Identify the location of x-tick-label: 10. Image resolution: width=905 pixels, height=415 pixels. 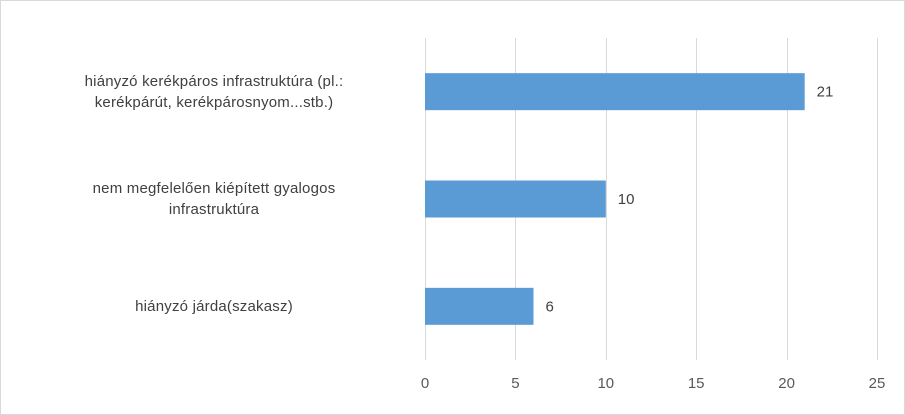
(605, 383).